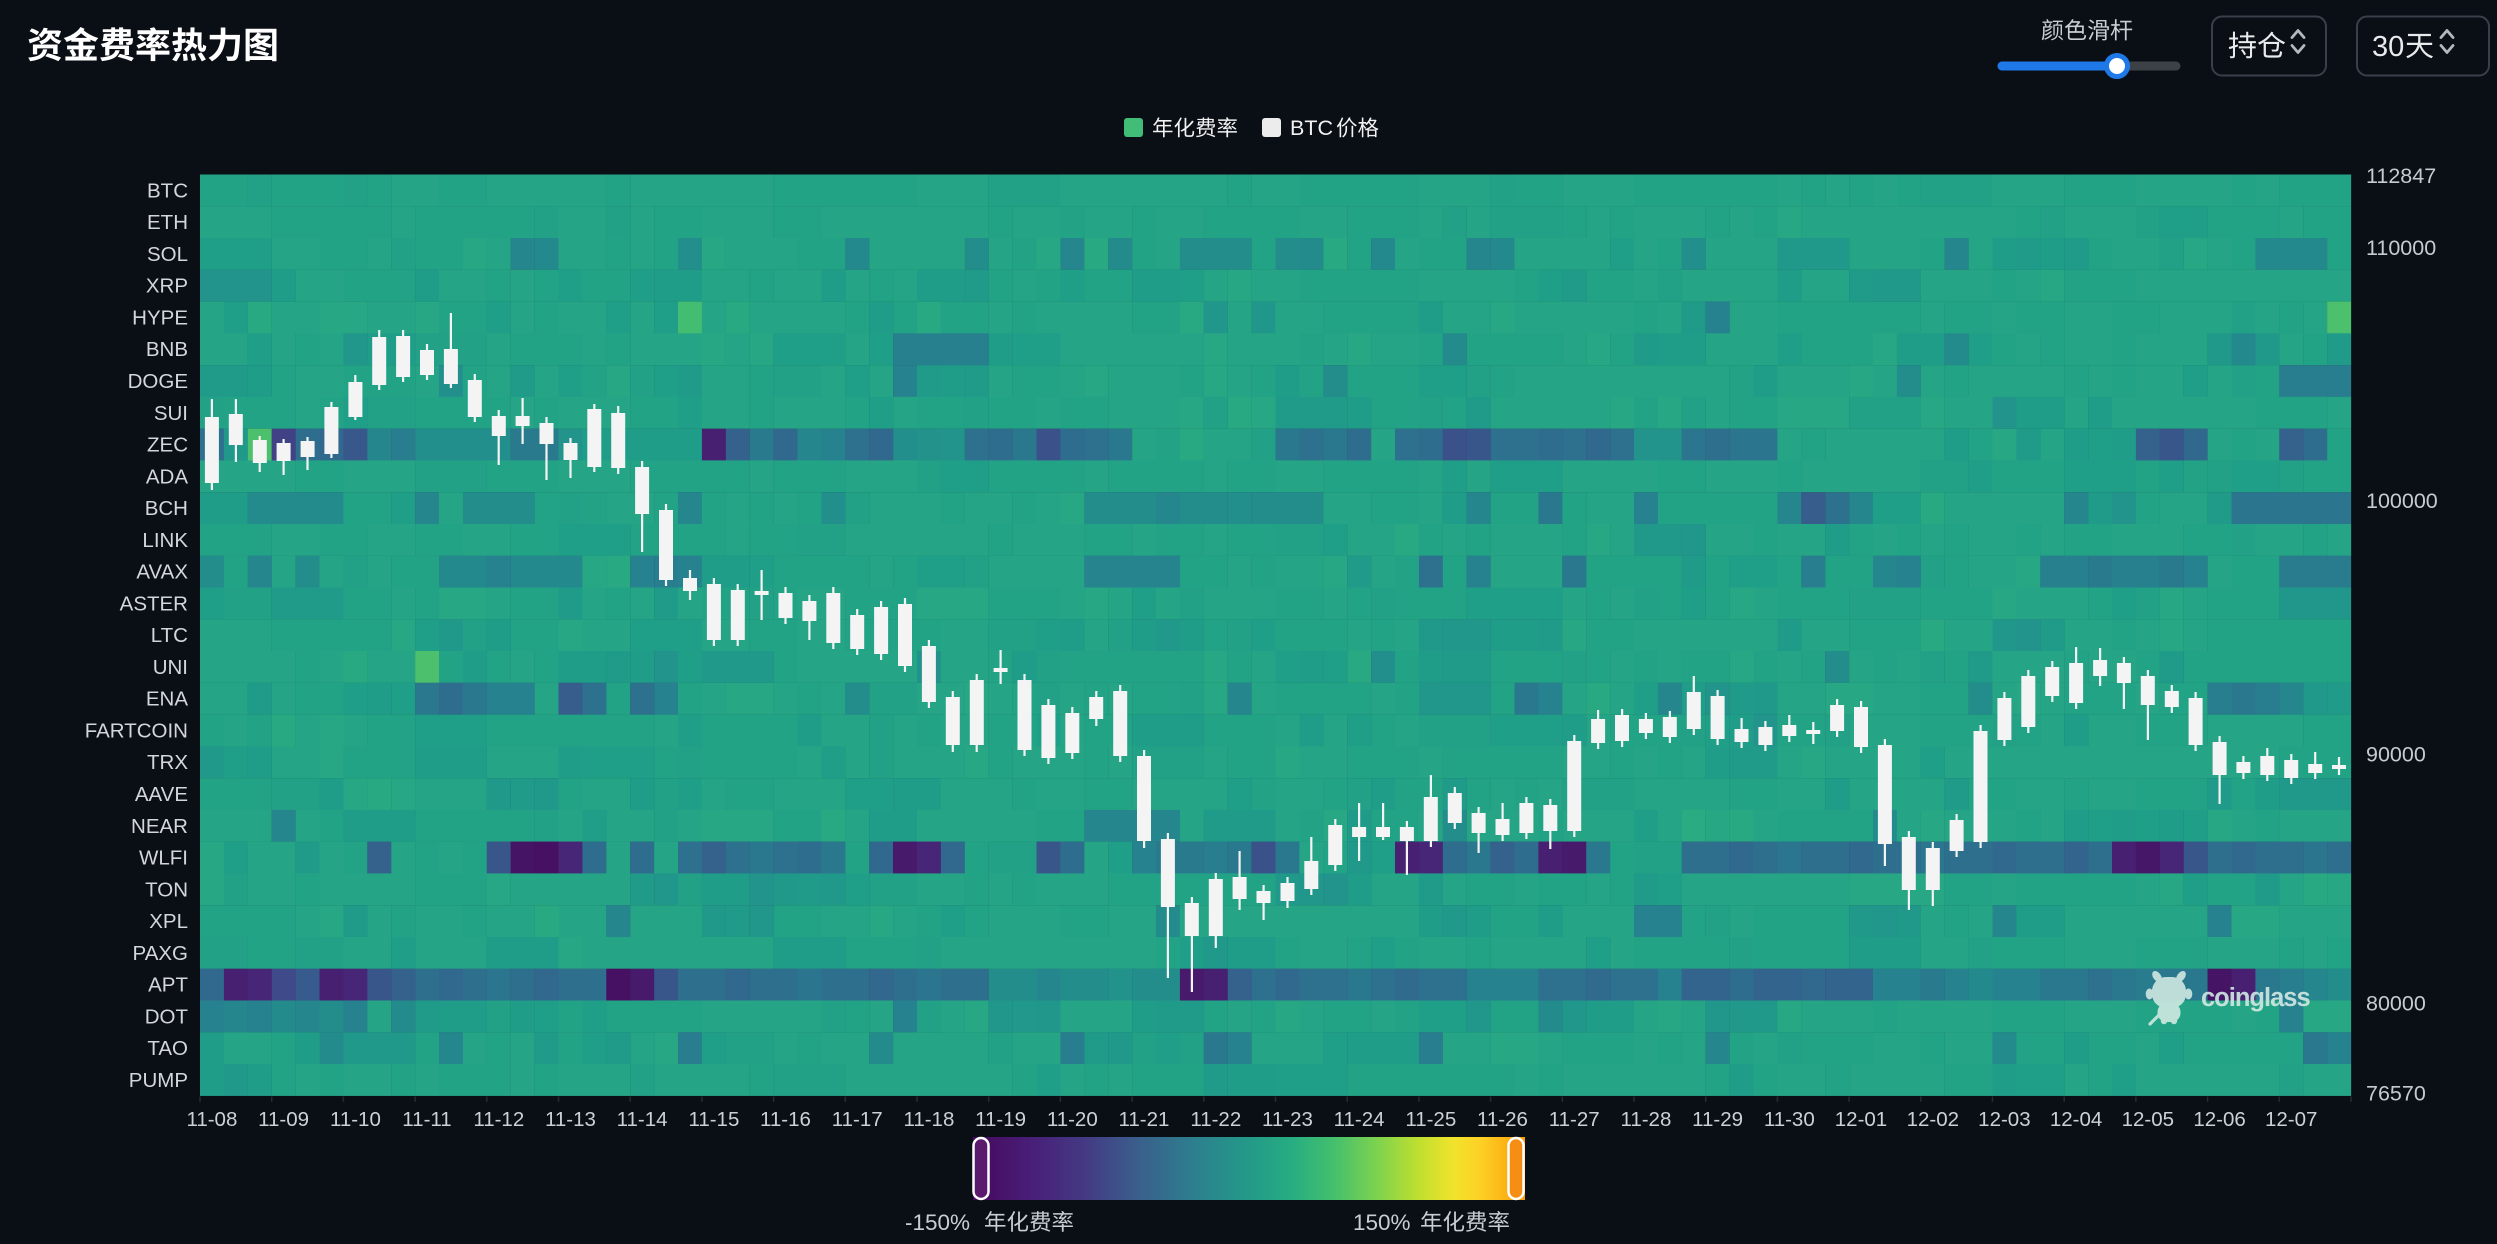 The width and height of the screenshot is (2497, 1244). What do you see at coordinates (2255, 998) in the screenshot?
I see `svg-text: coinglass` at bounding box center [2255, 998].